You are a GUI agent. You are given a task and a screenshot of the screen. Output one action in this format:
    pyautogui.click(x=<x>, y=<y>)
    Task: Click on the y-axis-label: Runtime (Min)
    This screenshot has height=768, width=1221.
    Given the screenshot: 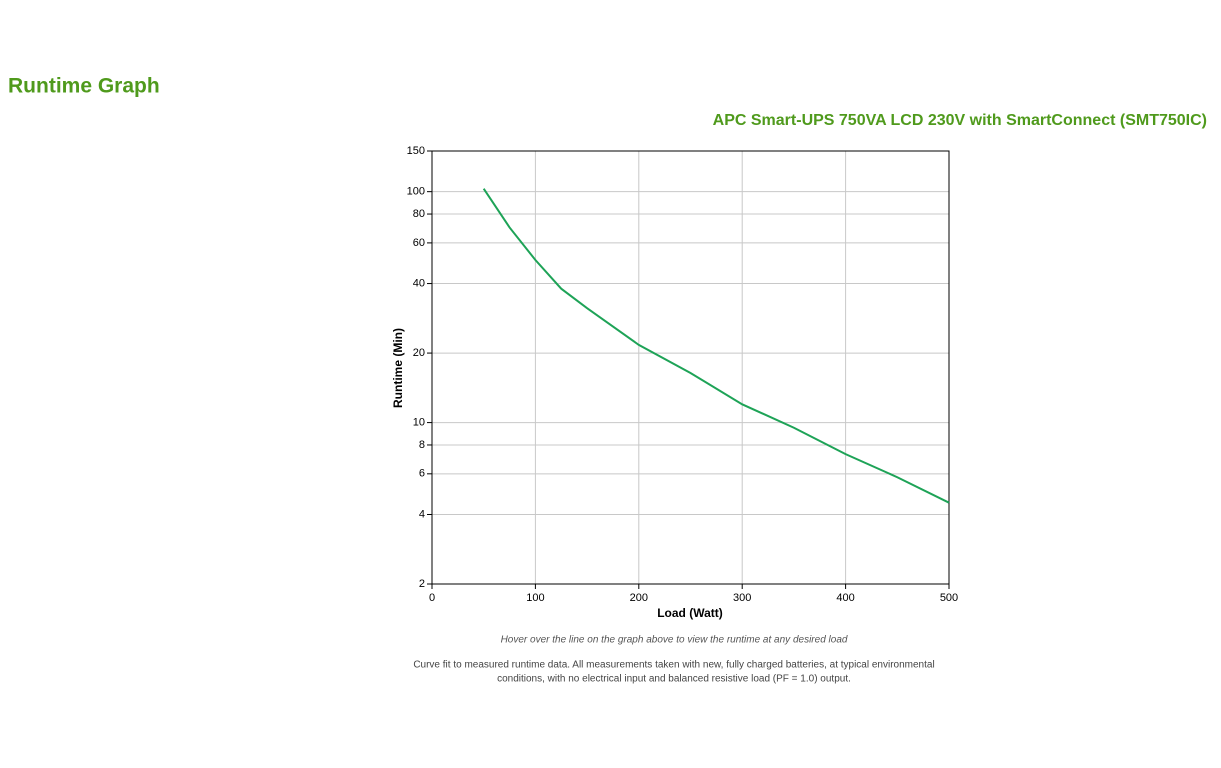 What is the action you would take?
    pyautogui.click(x=398, y=368)
    